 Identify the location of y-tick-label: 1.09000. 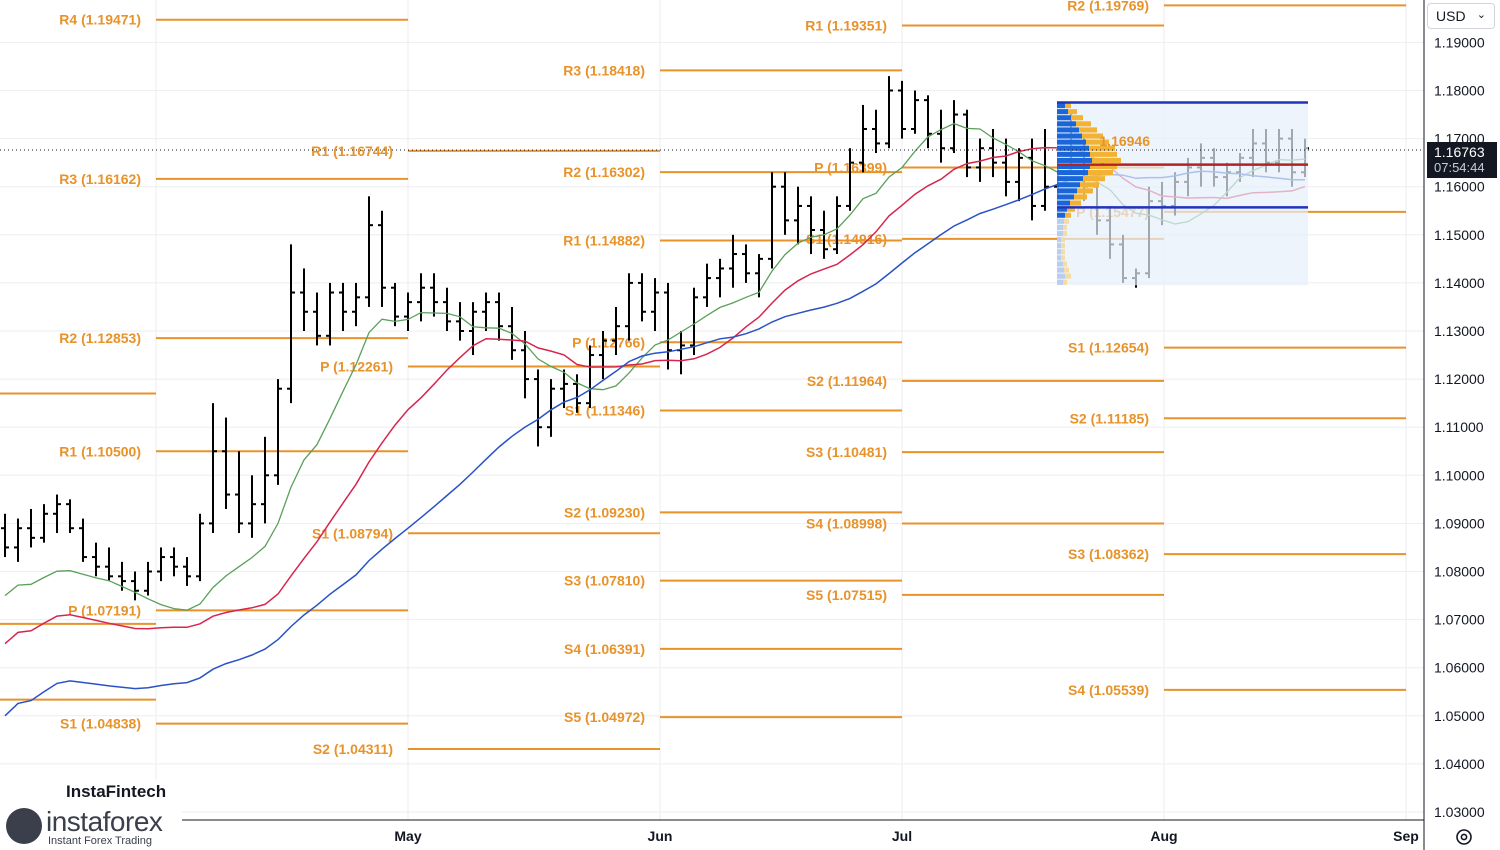
(1459, 523).